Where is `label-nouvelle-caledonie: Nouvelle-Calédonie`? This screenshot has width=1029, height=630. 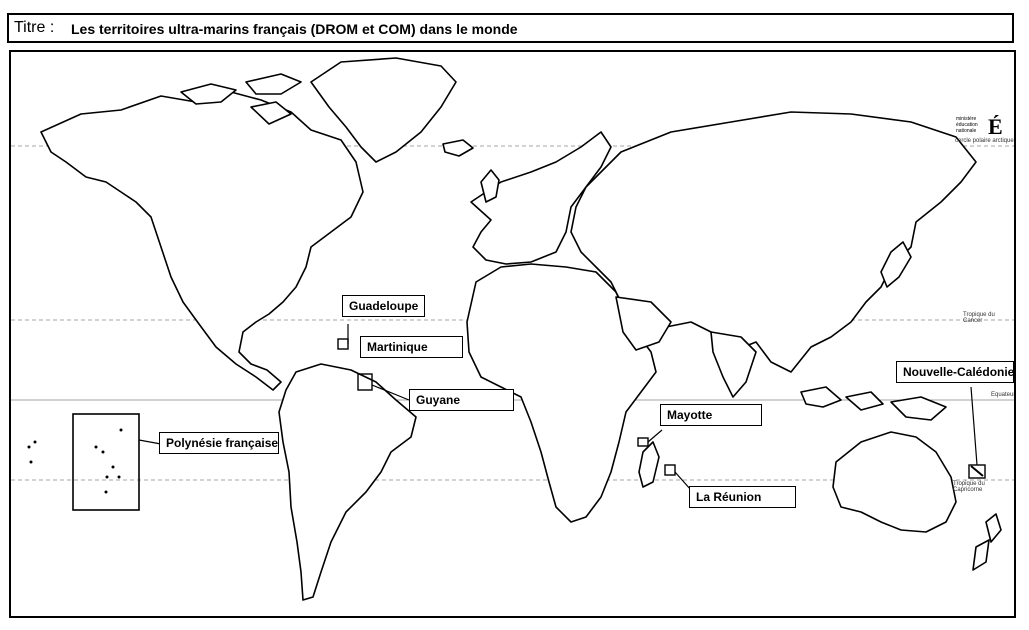 label-nouvelle-caledonie: Nouvelle-Calédonie is located at coordinates (955, 372).